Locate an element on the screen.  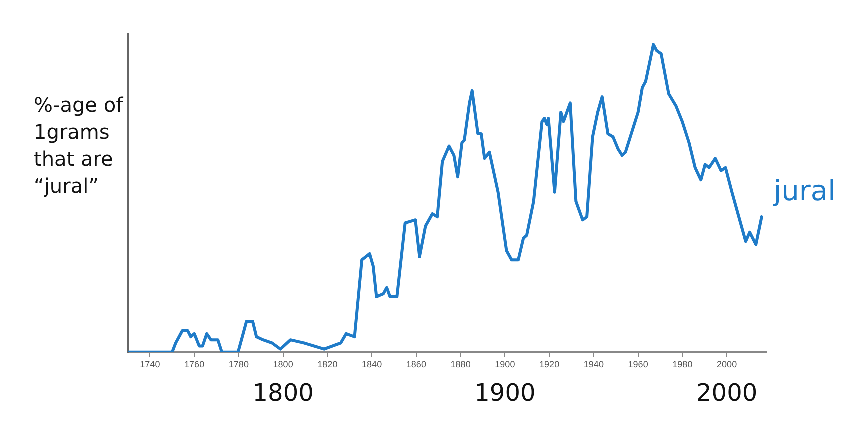
x-tick-label: 1880 is located at coordinates (460, 364).